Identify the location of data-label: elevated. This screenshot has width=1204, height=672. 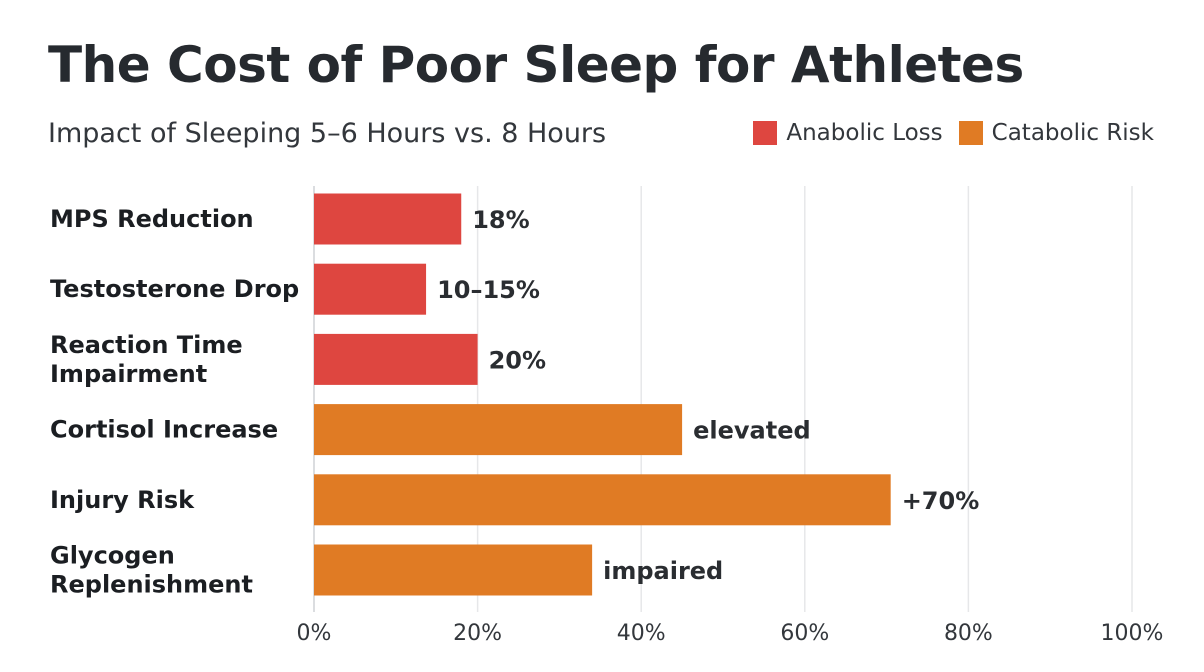
(752, 431).